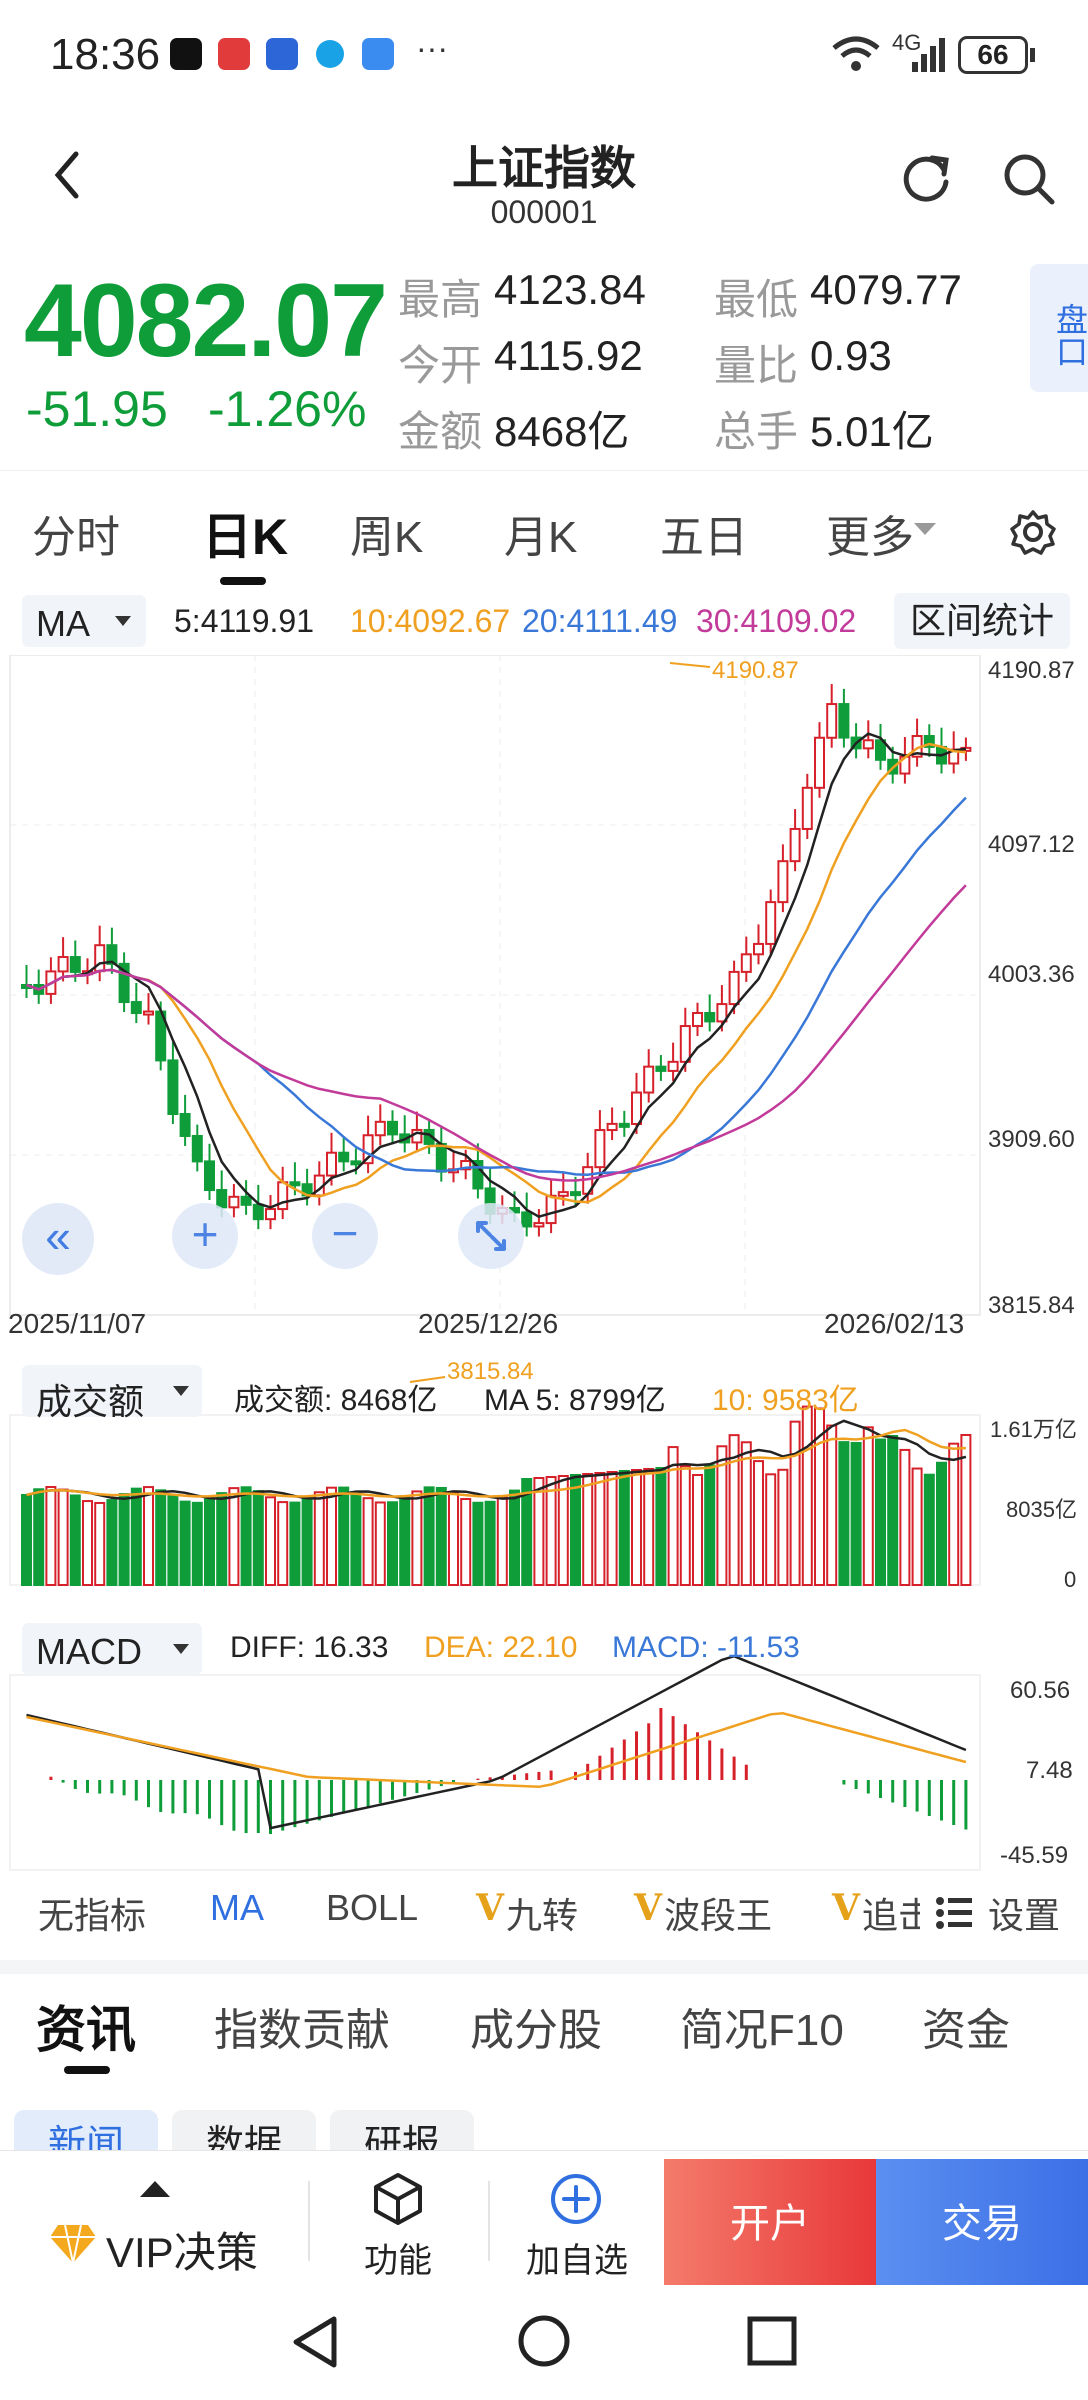  What do you see at coordinates (536, 2030) in the screenshot?
I see `tab-constituents: 成分股` at bounding box center [536, 2030].